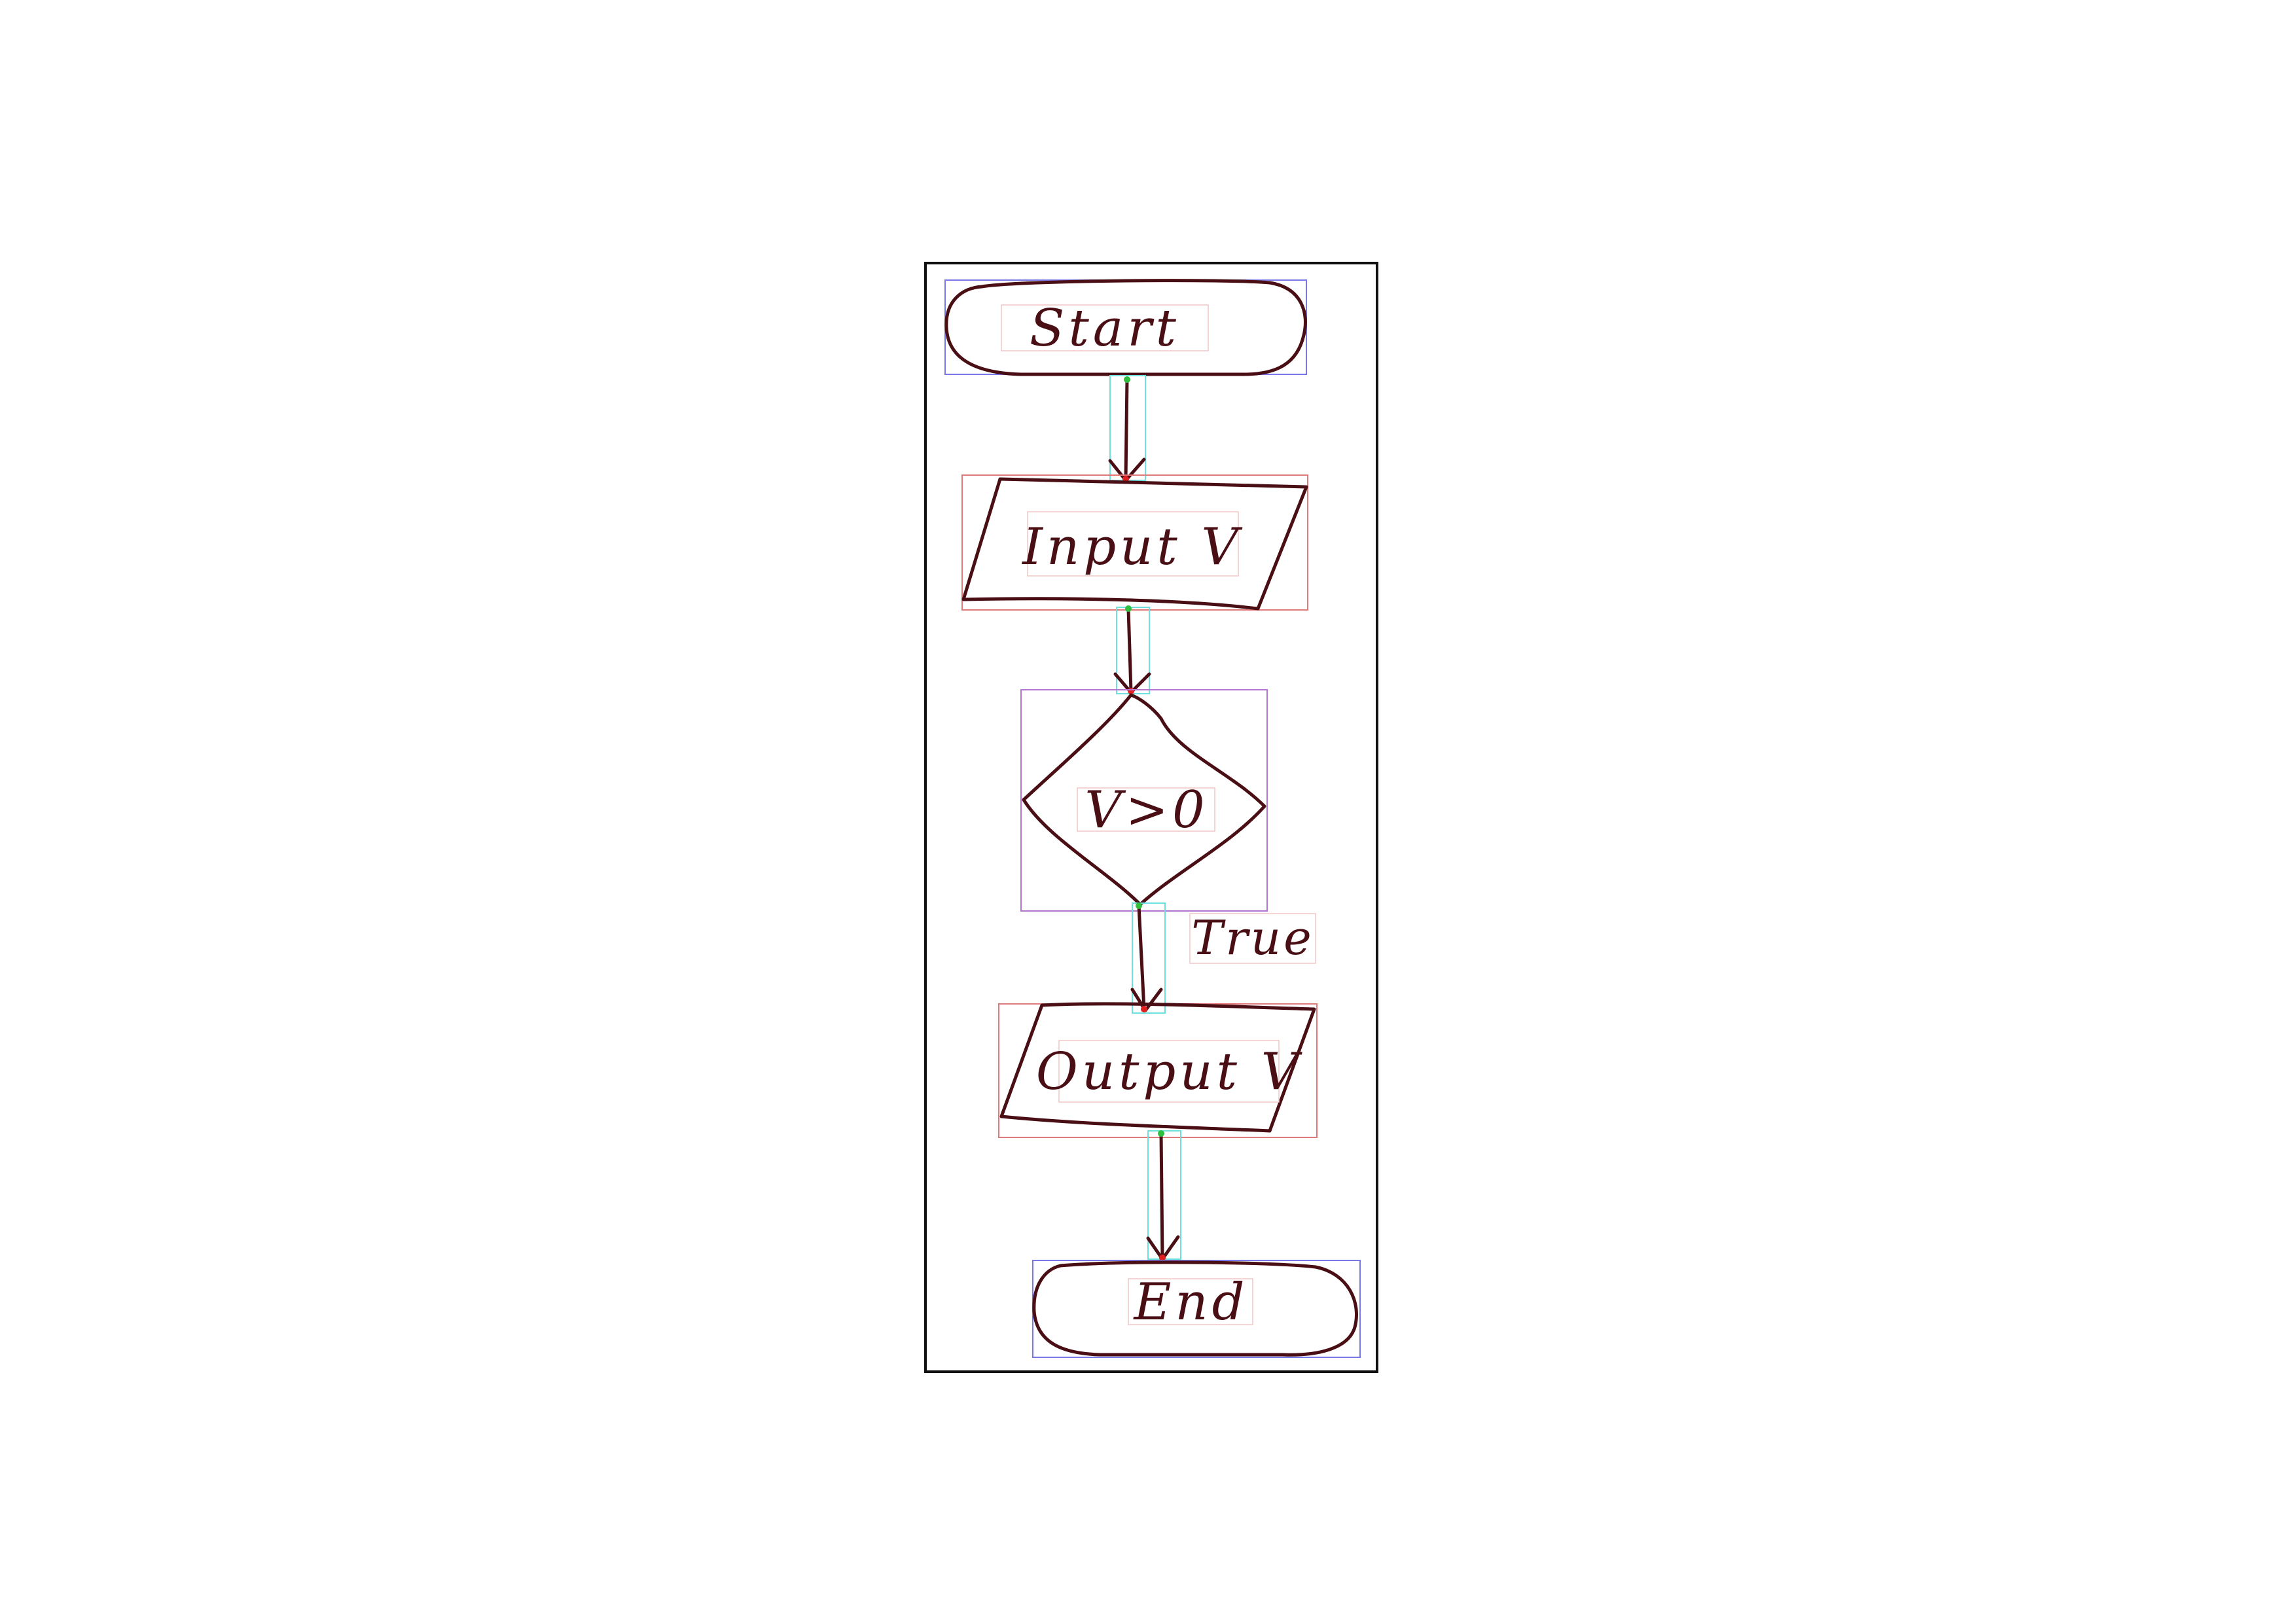  I want to click on input-label: Input V, so click(1131, 547).